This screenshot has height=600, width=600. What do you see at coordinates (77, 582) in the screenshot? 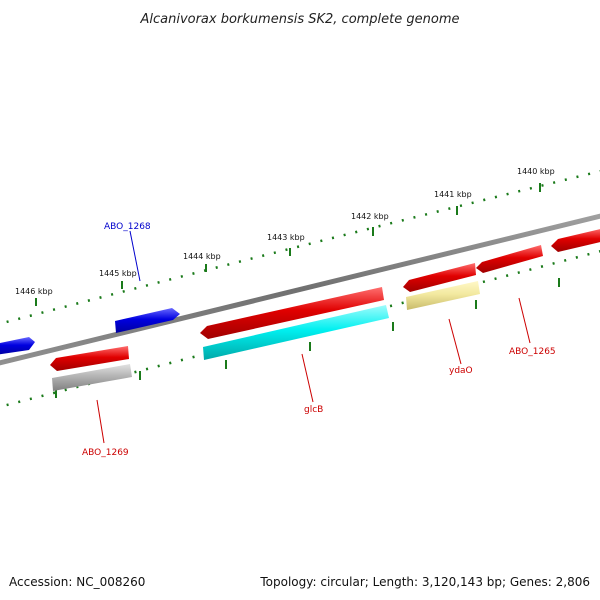
I see `accession-text: Accession: NC_008260` at bounding box center [77, 582].